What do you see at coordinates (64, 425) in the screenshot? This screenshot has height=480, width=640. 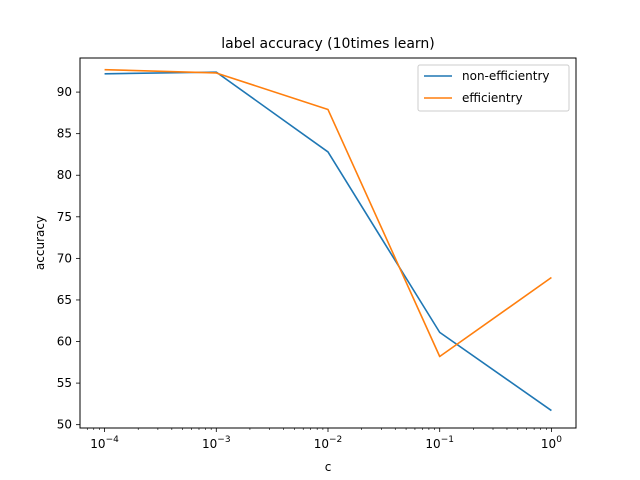 I see `y-tick-label: 50` at bounding box center [64, 425].